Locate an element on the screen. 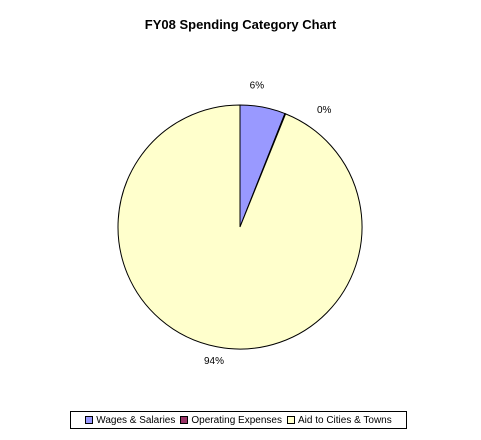 The width and height of the screenshot is (481, 440). legend-item-operating: Operating Expenses is located at coordinates (231, 420).